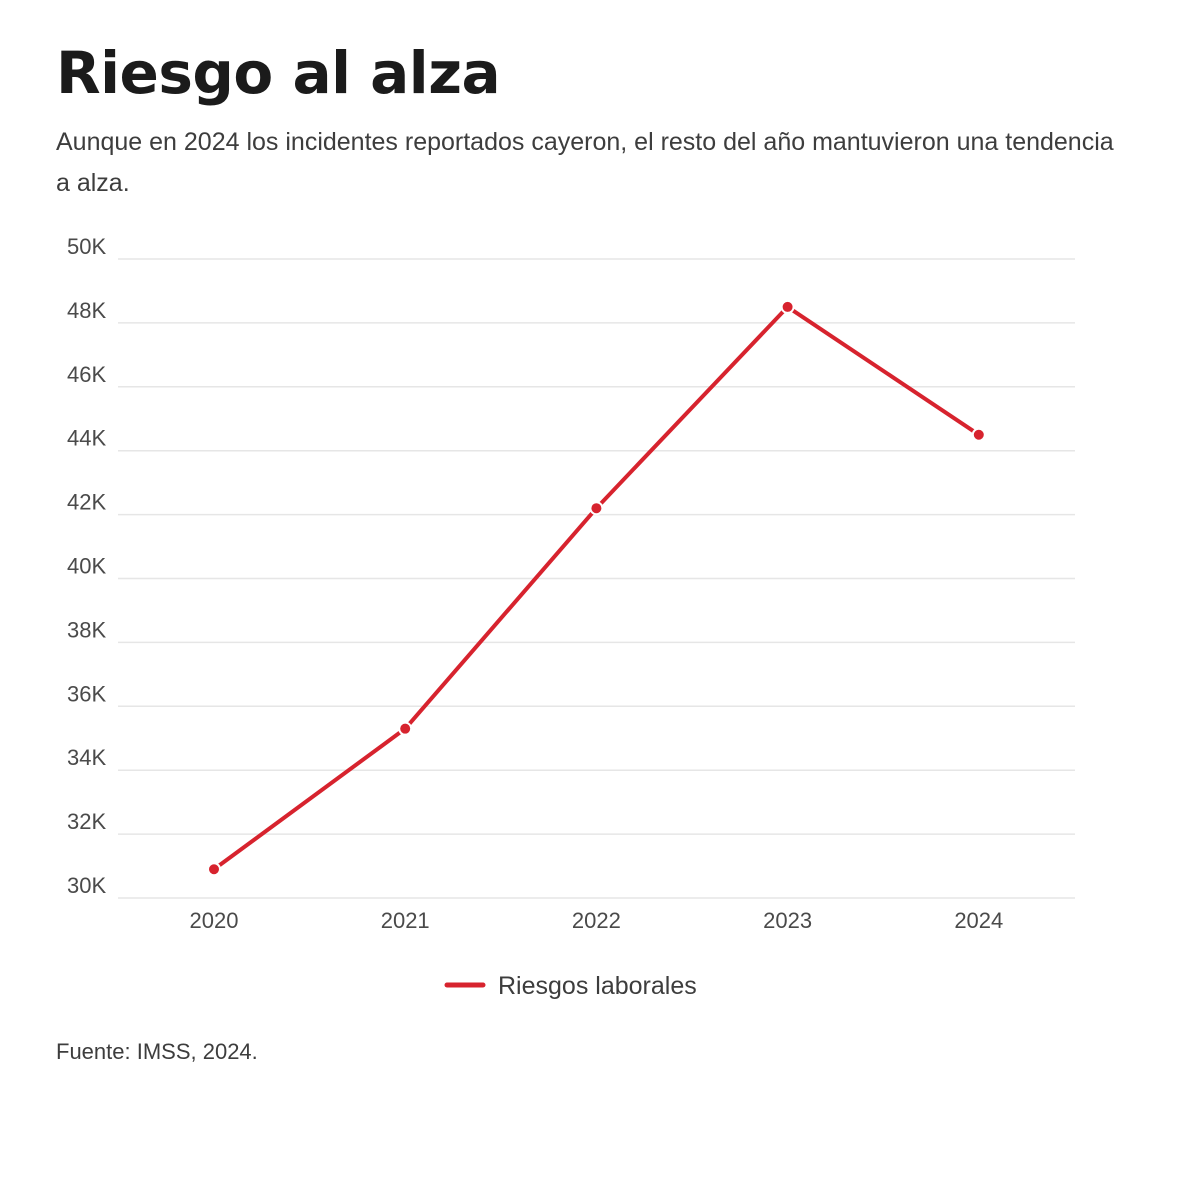 The image size is (1200, 1200). Describe the element at coordinates (157, 1051) in the screenshot. I see `source-note: Fuente: IMSS, 2024.` at that location.